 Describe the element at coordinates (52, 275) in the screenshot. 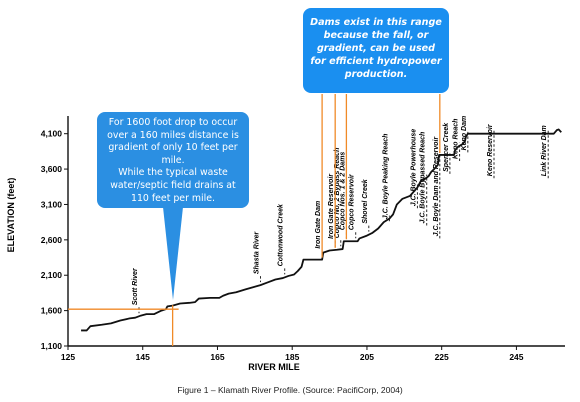

I see `y-tick-label: 2,100` at that location.